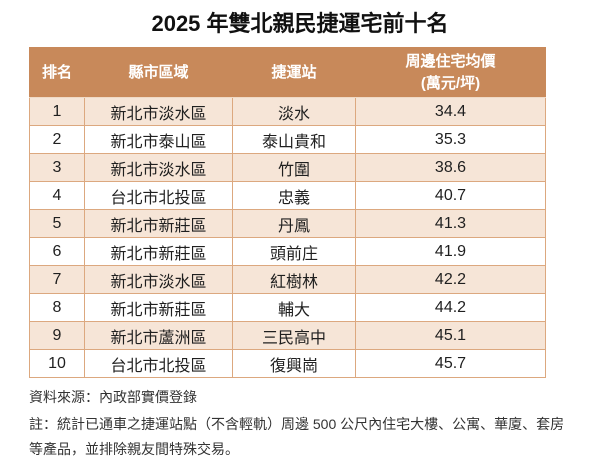 The width and height of the screenshot is (600, 471). Describe the element at coordinates (57, 111) in the screenshot. I see `rank-cell: 1` at that location.